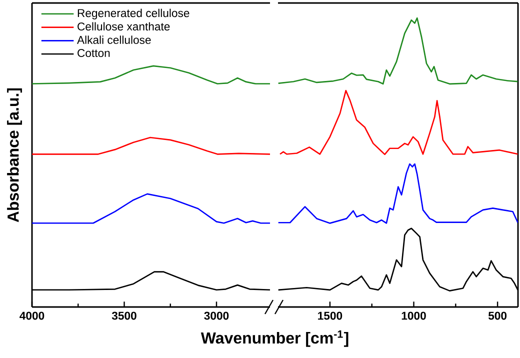 The width and height of the screenshot is (520, 358). Describe the element at coordinates (497, 316) in the screenshot. I see `x-tick-label: 500` at that location.